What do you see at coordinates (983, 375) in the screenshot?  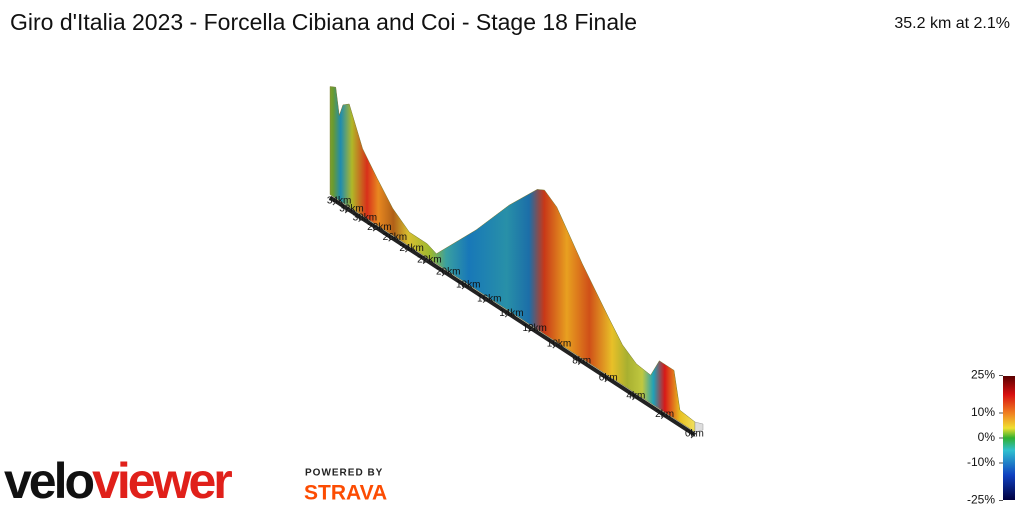 I see `scale-label: 25%` at bounding box center [983, 375].